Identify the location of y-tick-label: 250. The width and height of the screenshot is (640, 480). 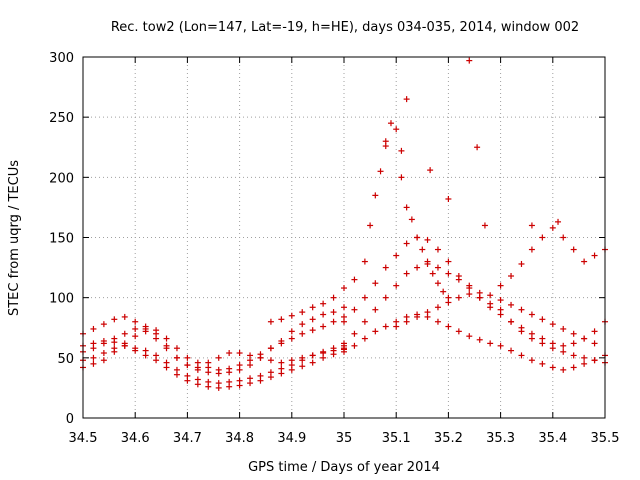
(61, 118).